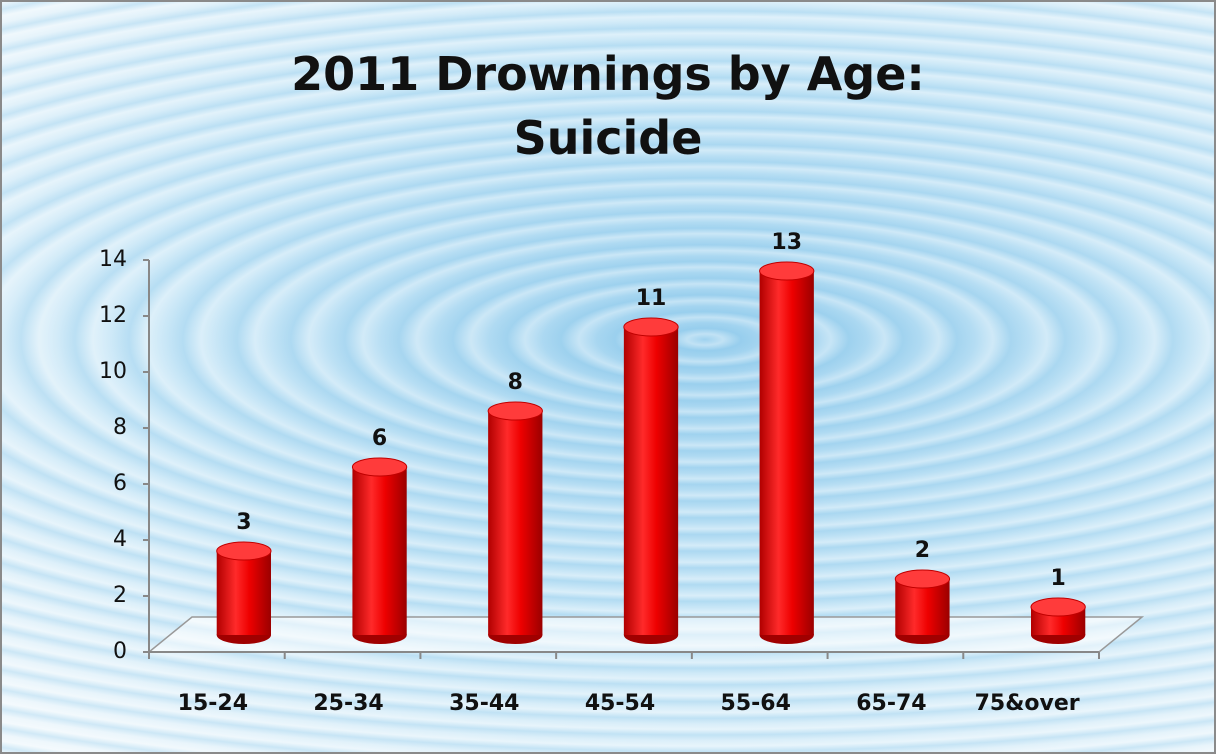 Image resolution: width=1216 pixels, height=754 pixels. Describe the element at coordinates (379, 438) in the screenshot. I see `value-label: 6` at that location.